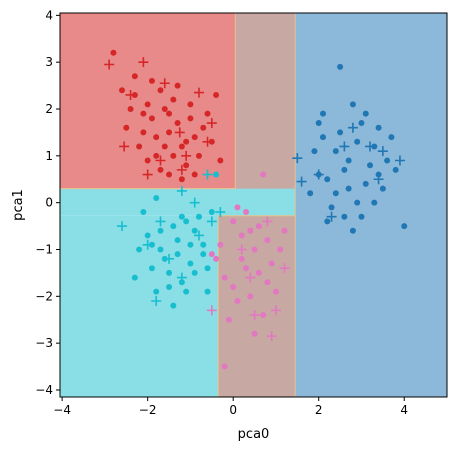 The height and width of the screenshot is (451, 457). I want to click on y-tick-label-3: −1, so click(44, 249).